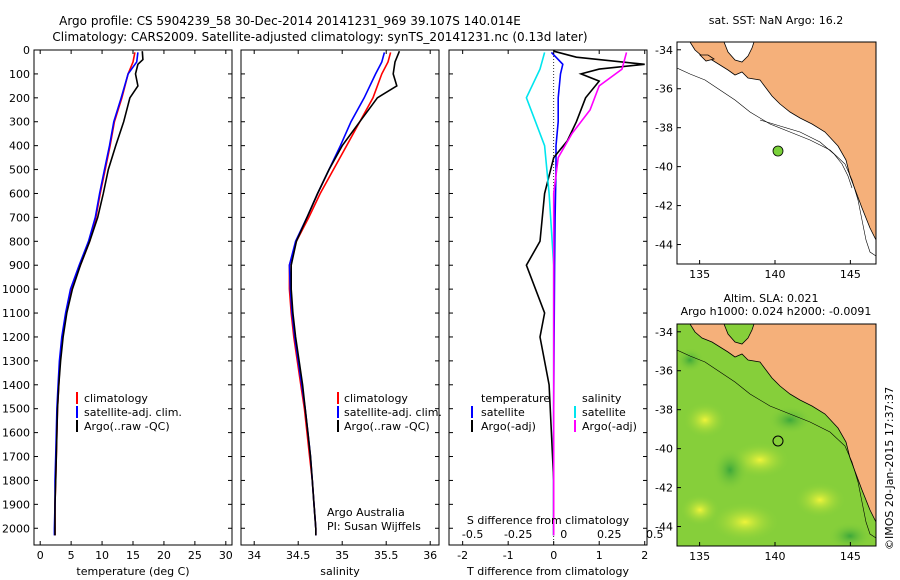 The width and height of the screenshot is (900, 580). Describe the element at coordinates (195, 555) in the screenshot. I see `x-tick-label: 25` at that location.